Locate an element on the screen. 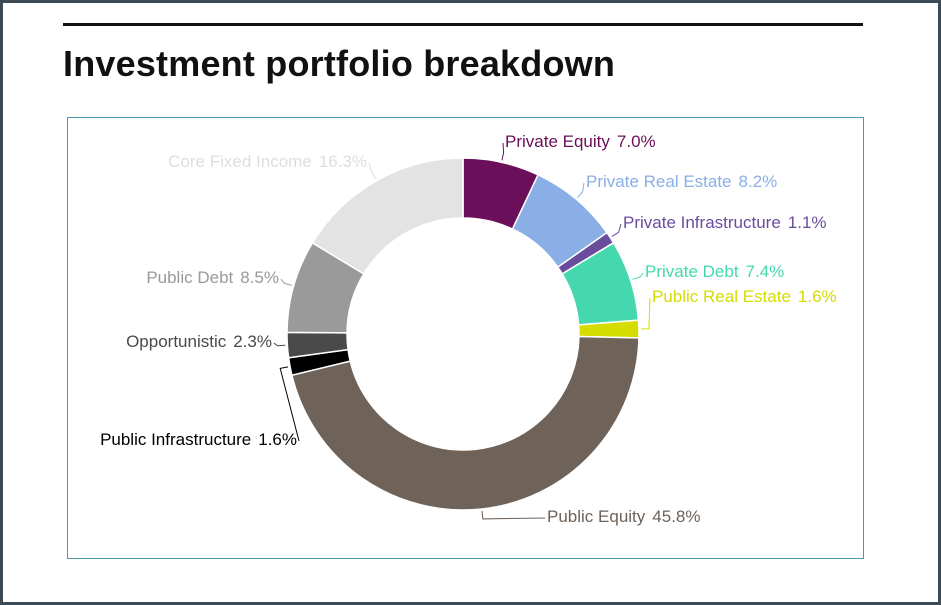  value-label: 8.2% is located at coordinates (758, 181).